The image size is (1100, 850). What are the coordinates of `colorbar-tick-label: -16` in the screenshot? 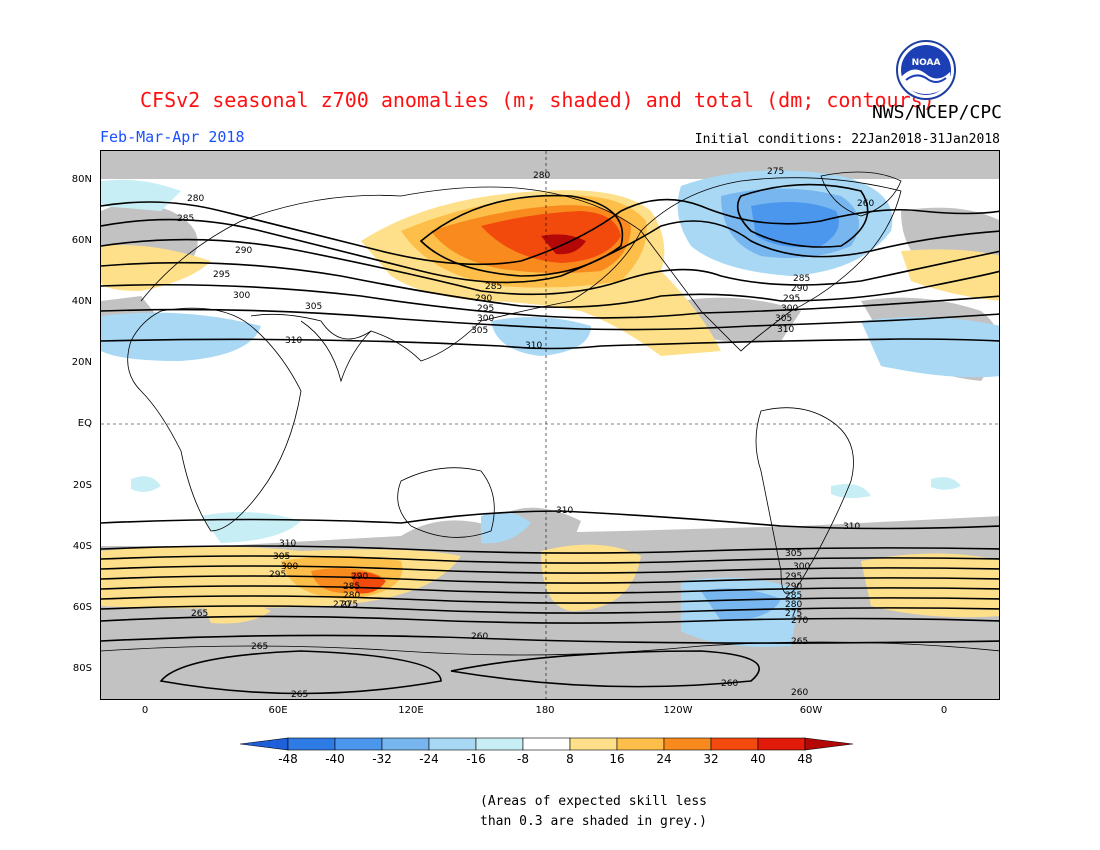 It's located at (476, 759).